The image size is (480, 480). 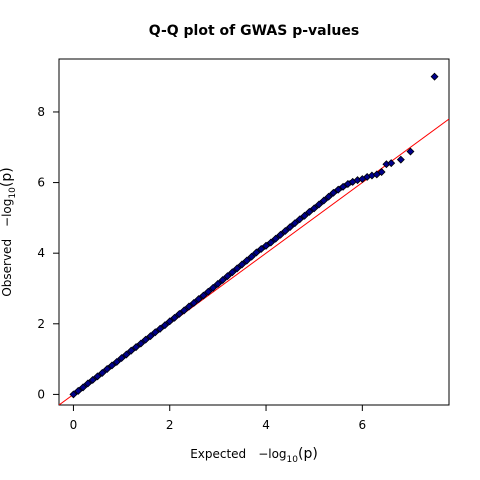 I want to click on y-axis-label: Observed−log10(p), so click(x=9, y=231).